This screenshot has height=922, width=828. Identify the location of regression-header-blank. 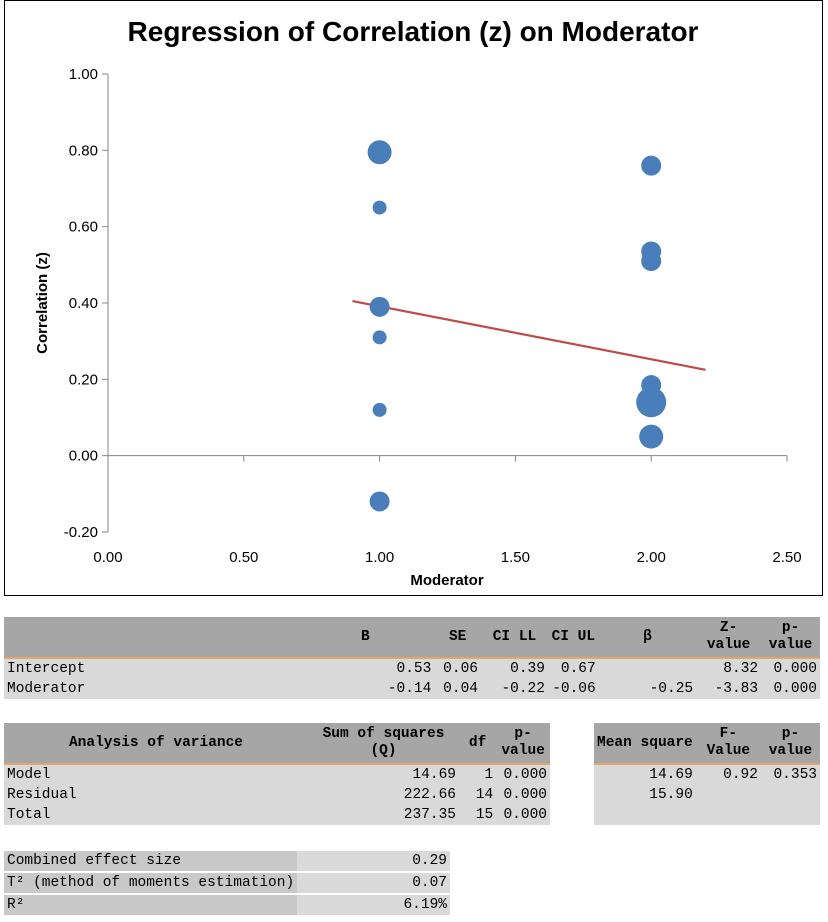
(150, 637).